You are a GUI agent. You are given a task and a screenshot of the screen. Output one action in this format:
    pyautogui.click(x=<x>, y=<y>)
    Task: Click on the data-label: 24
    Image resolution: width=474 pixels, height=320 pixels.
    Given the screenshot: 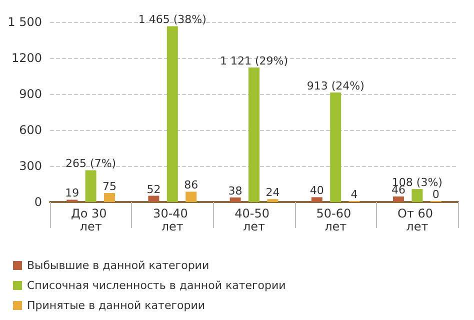 What is the action you would take?
    pyautogui.click(x=273, y=193)
    